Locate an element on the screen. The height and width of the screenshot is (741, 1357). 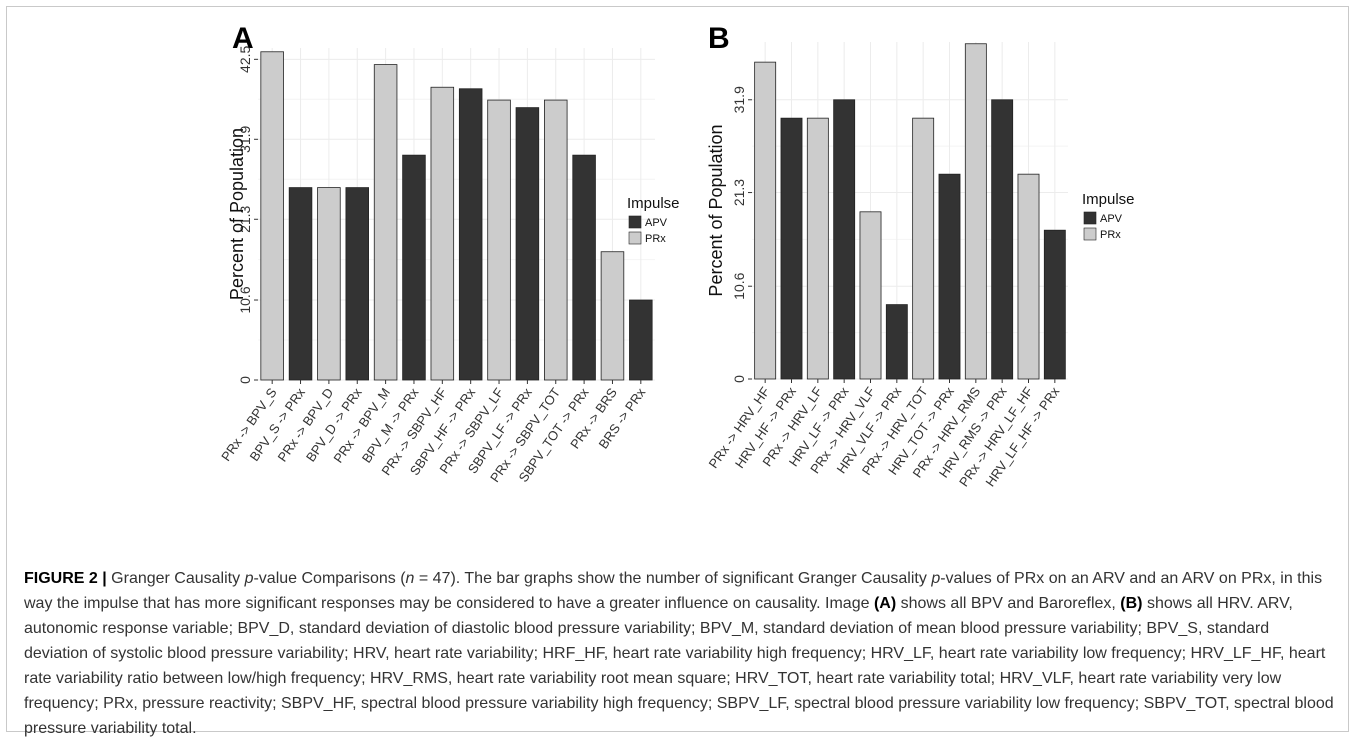
caption-ref-a: (A) is located at coordinates (885, 603).